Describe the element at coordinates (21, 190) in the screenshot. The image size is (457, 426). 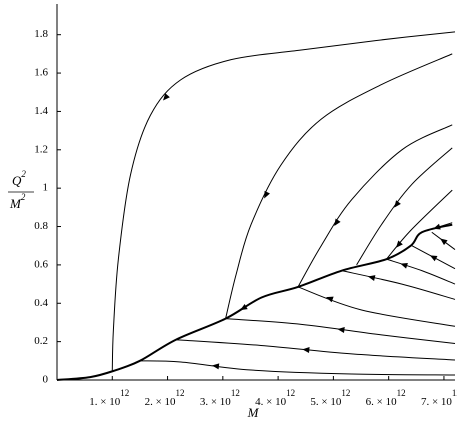
I see `y-axis-label: Q2 M2` at that location.